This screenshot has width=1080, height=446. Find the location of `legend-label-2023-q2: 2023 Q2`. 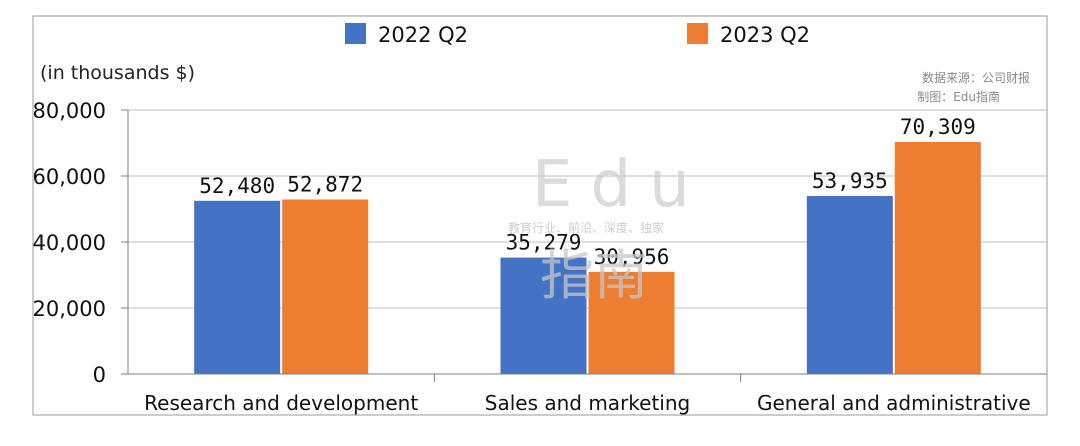

legend-label-2023-q2: 2023 Q2 is located at coordinates (765, 35).